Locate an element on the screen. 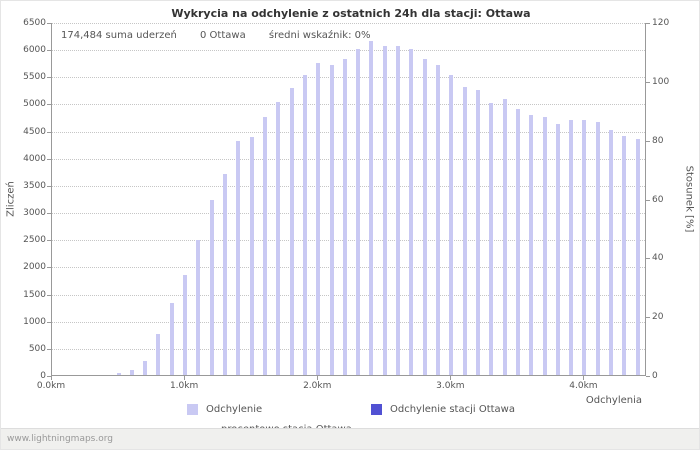 Image resolution: width=700 pixels, height=450 pixels. y-tick-label-left: 1500 is located at coordinates (34, 294).